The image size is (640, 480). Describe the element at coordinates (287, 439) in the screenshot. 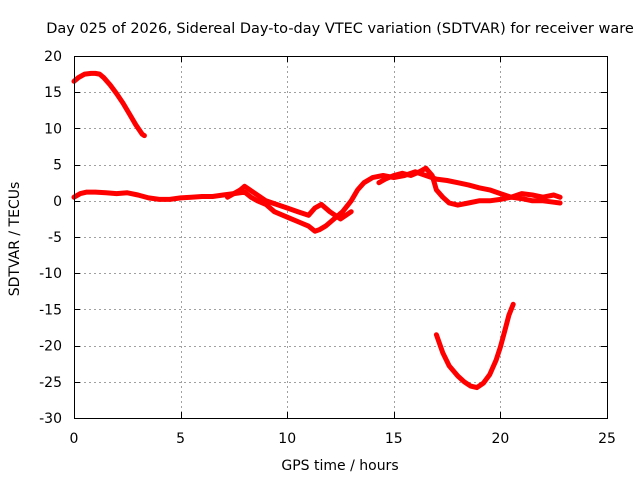

I see `x-tick-label: 10` at that location.